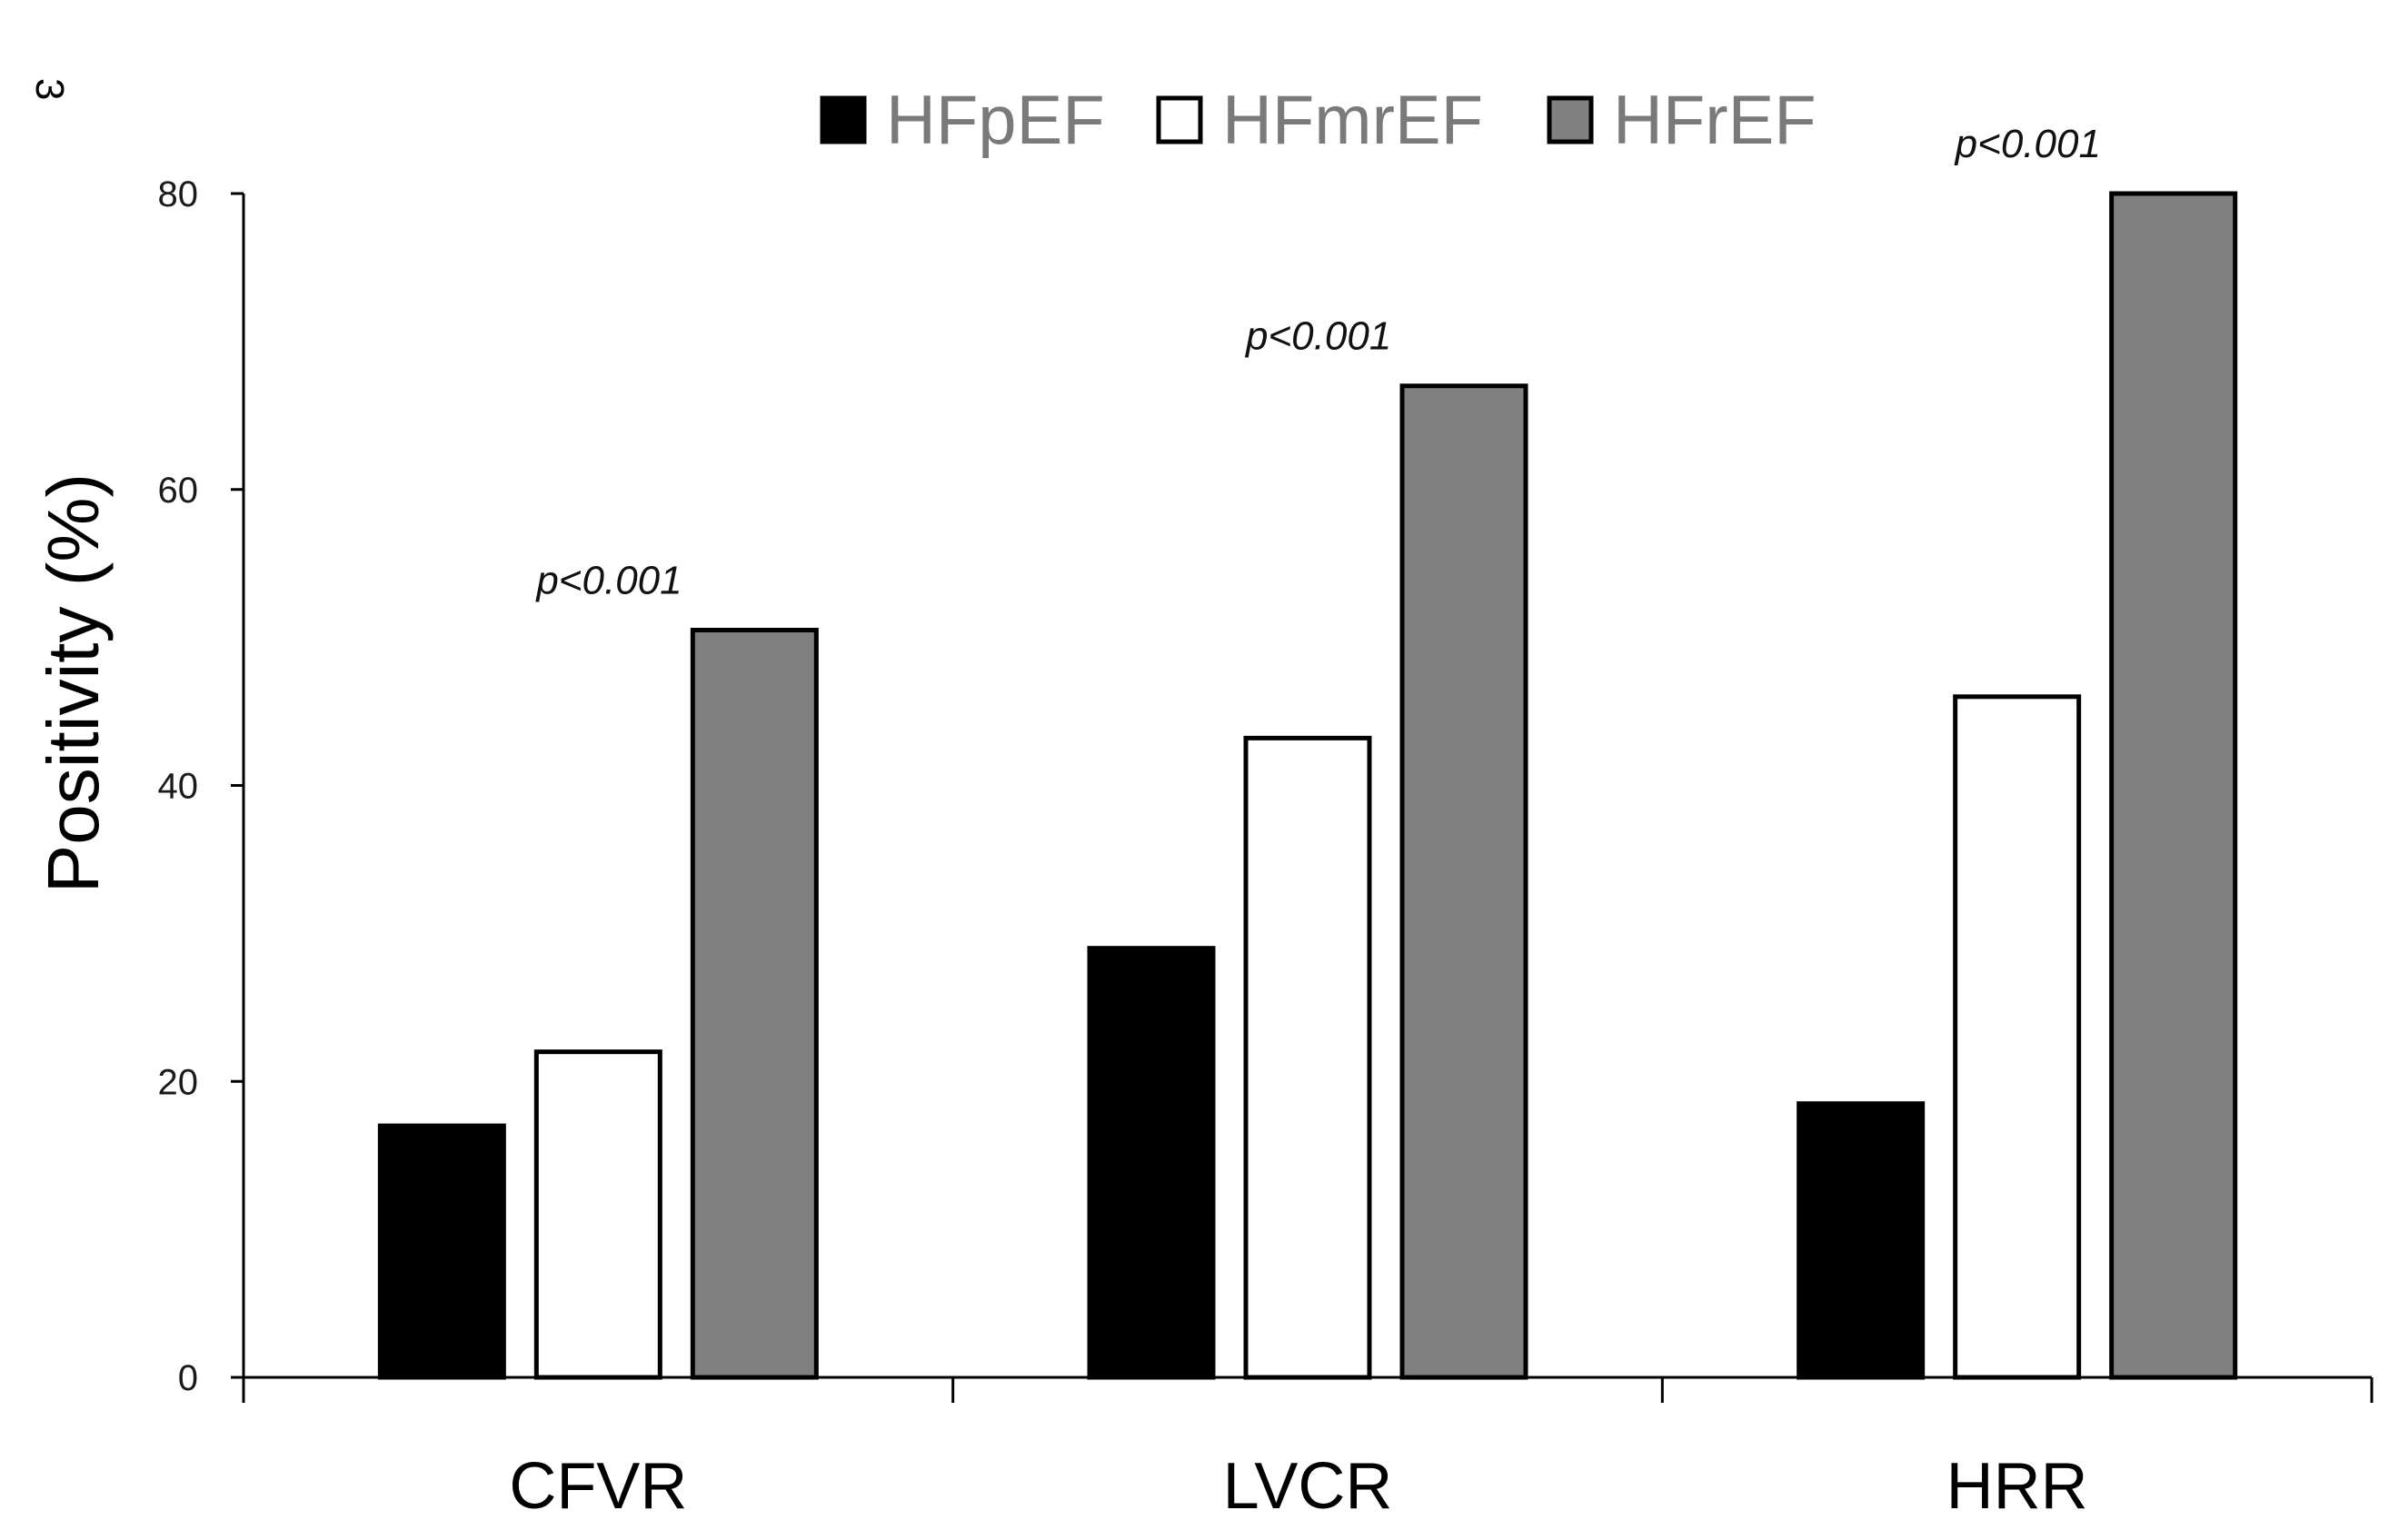 The image size is (2399, 1540). Describe the element at coordinates (73, 683) in the screenshot. I see `y-axis-label: Positivity (%)` at that location.